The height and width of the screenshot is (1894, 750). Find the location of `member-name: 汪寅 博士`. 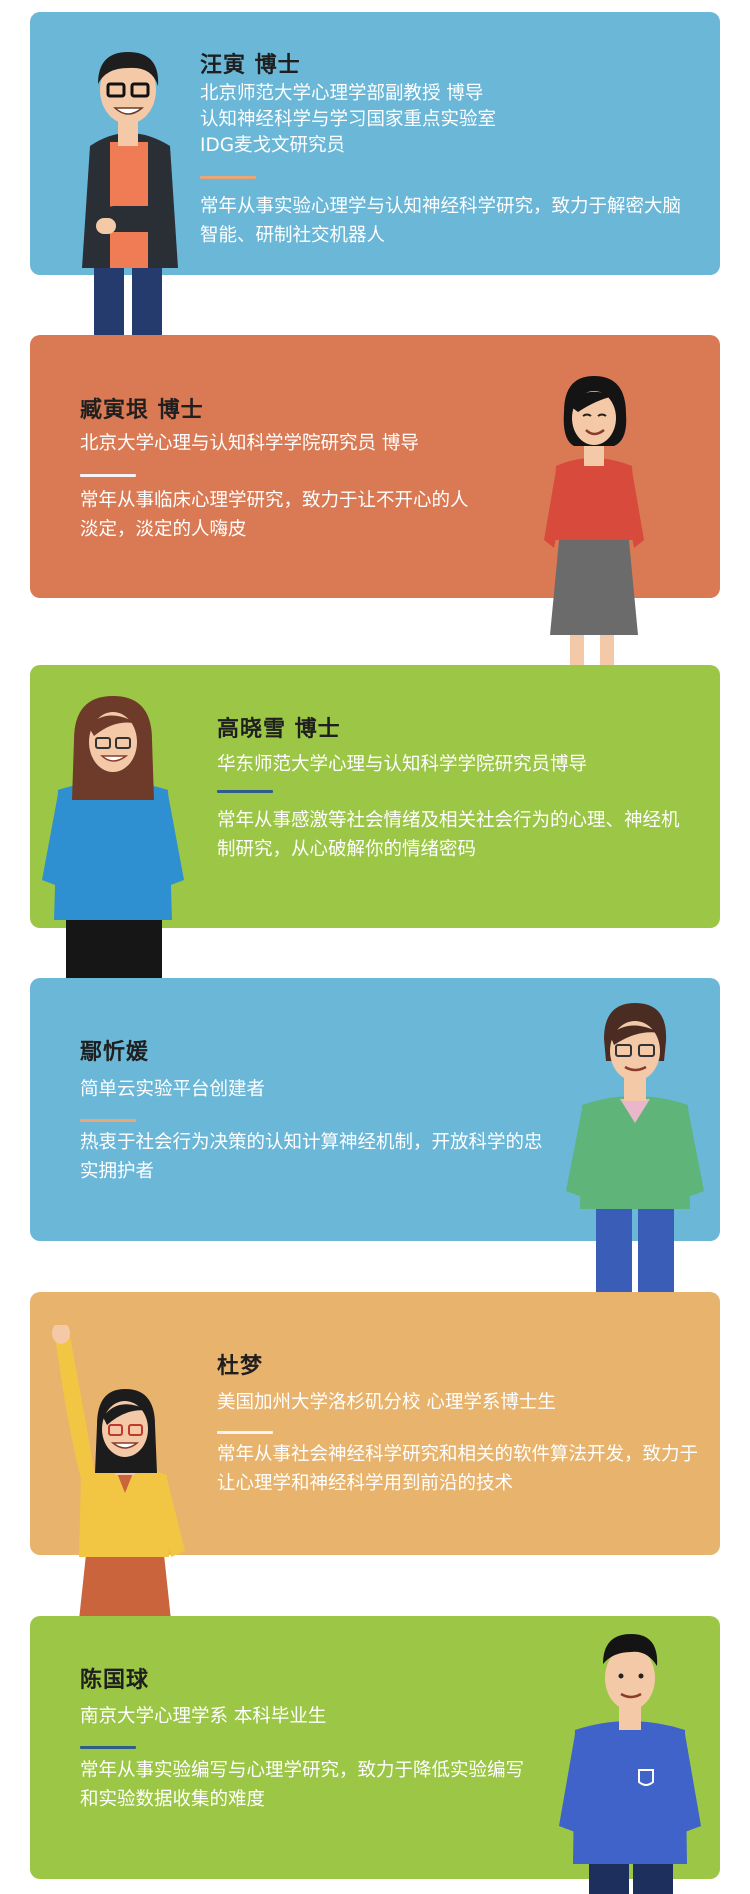

member-name: 汪寅 博士 is located at coordinates (250, 65).